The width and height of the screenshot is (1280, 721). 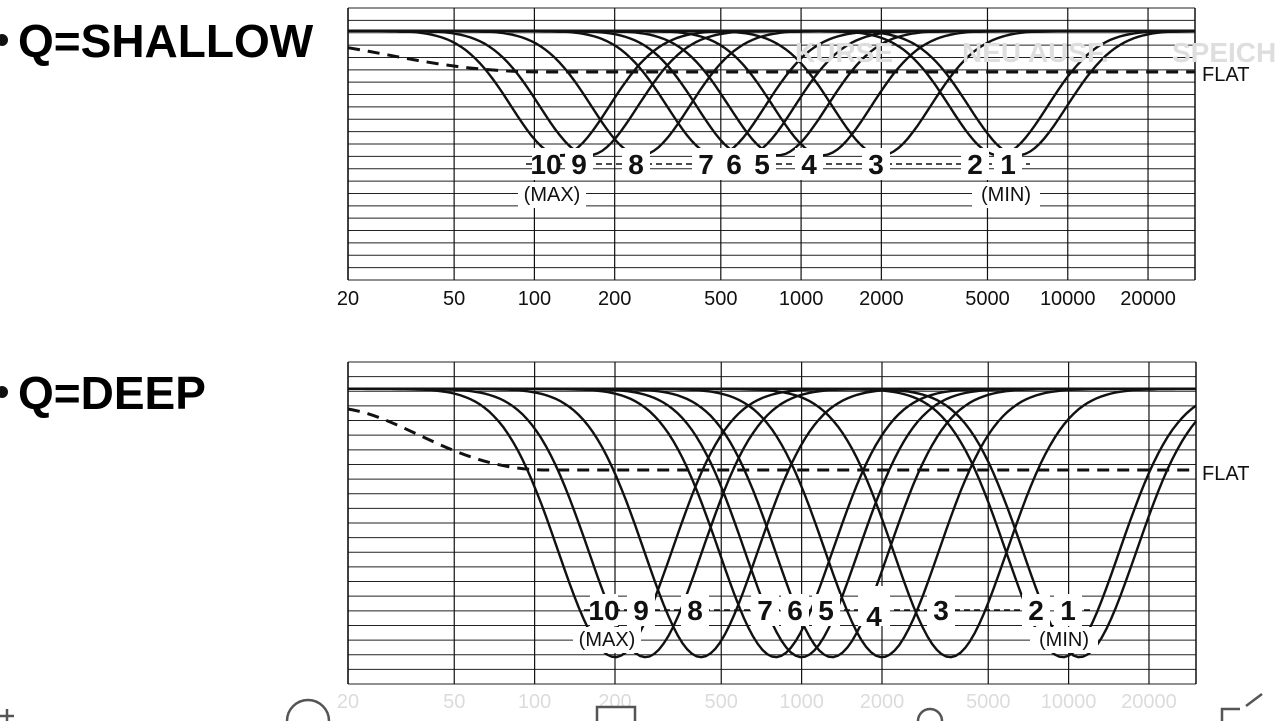 I want to click on x-tick-label: 100, so click(x=534, y=299).